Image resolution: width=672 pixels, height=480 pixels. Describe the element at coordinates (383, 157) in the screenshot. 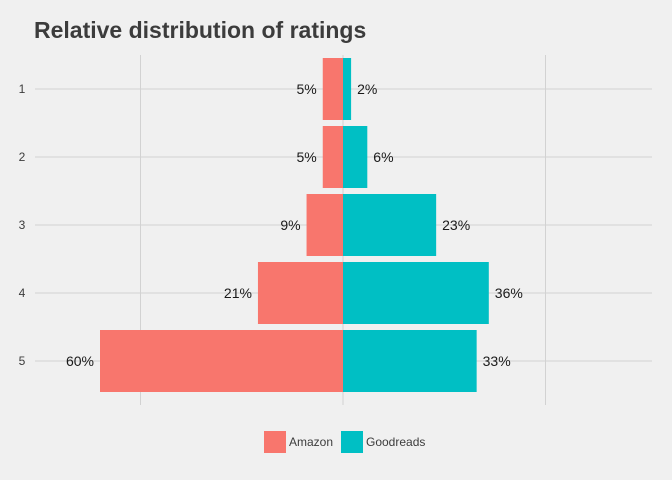

I see `data-label-goodreads-2: 6%` at that location.